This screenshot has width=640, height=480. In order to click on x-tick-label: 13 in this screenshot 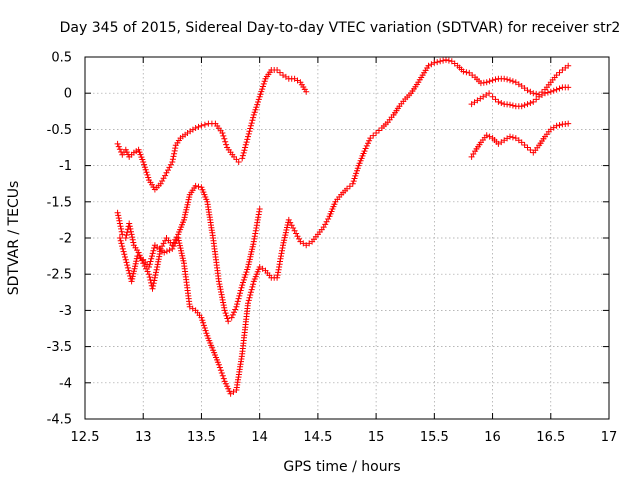, I will do `click(143, 437)`.